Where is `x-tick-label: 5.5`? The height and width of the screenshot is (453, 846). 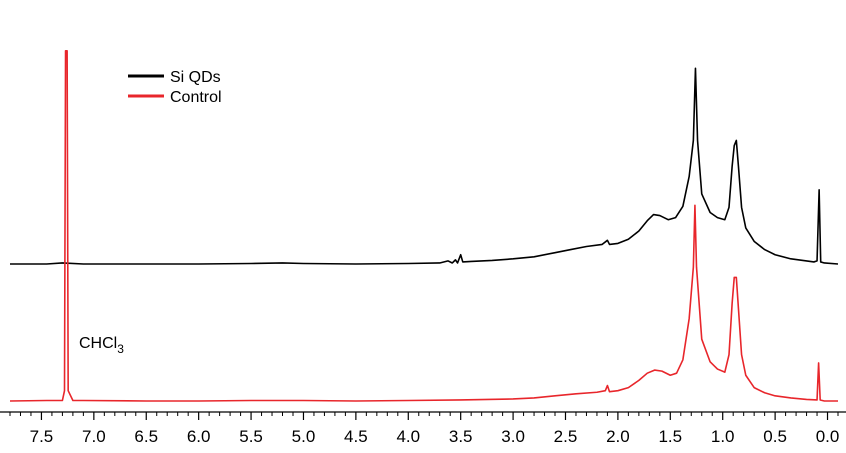
x-tick-label: 5.5 is located at coordinates (251, 436).